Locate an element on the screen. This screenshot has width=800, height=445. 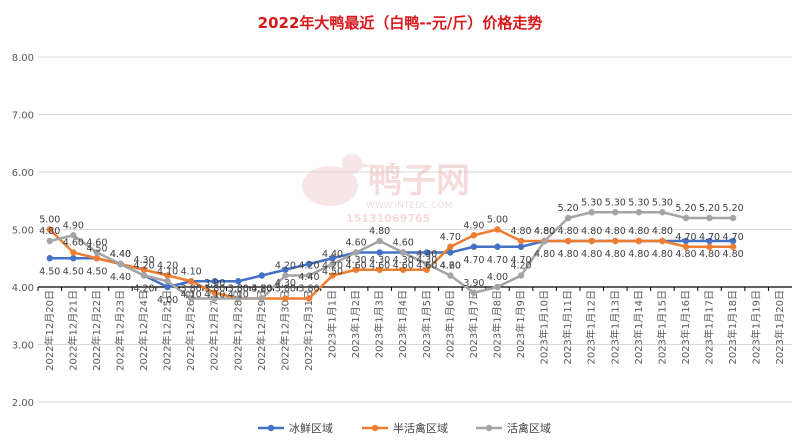
x-tick-label: 2023年1月2日 is located at coordinates (355, 324).